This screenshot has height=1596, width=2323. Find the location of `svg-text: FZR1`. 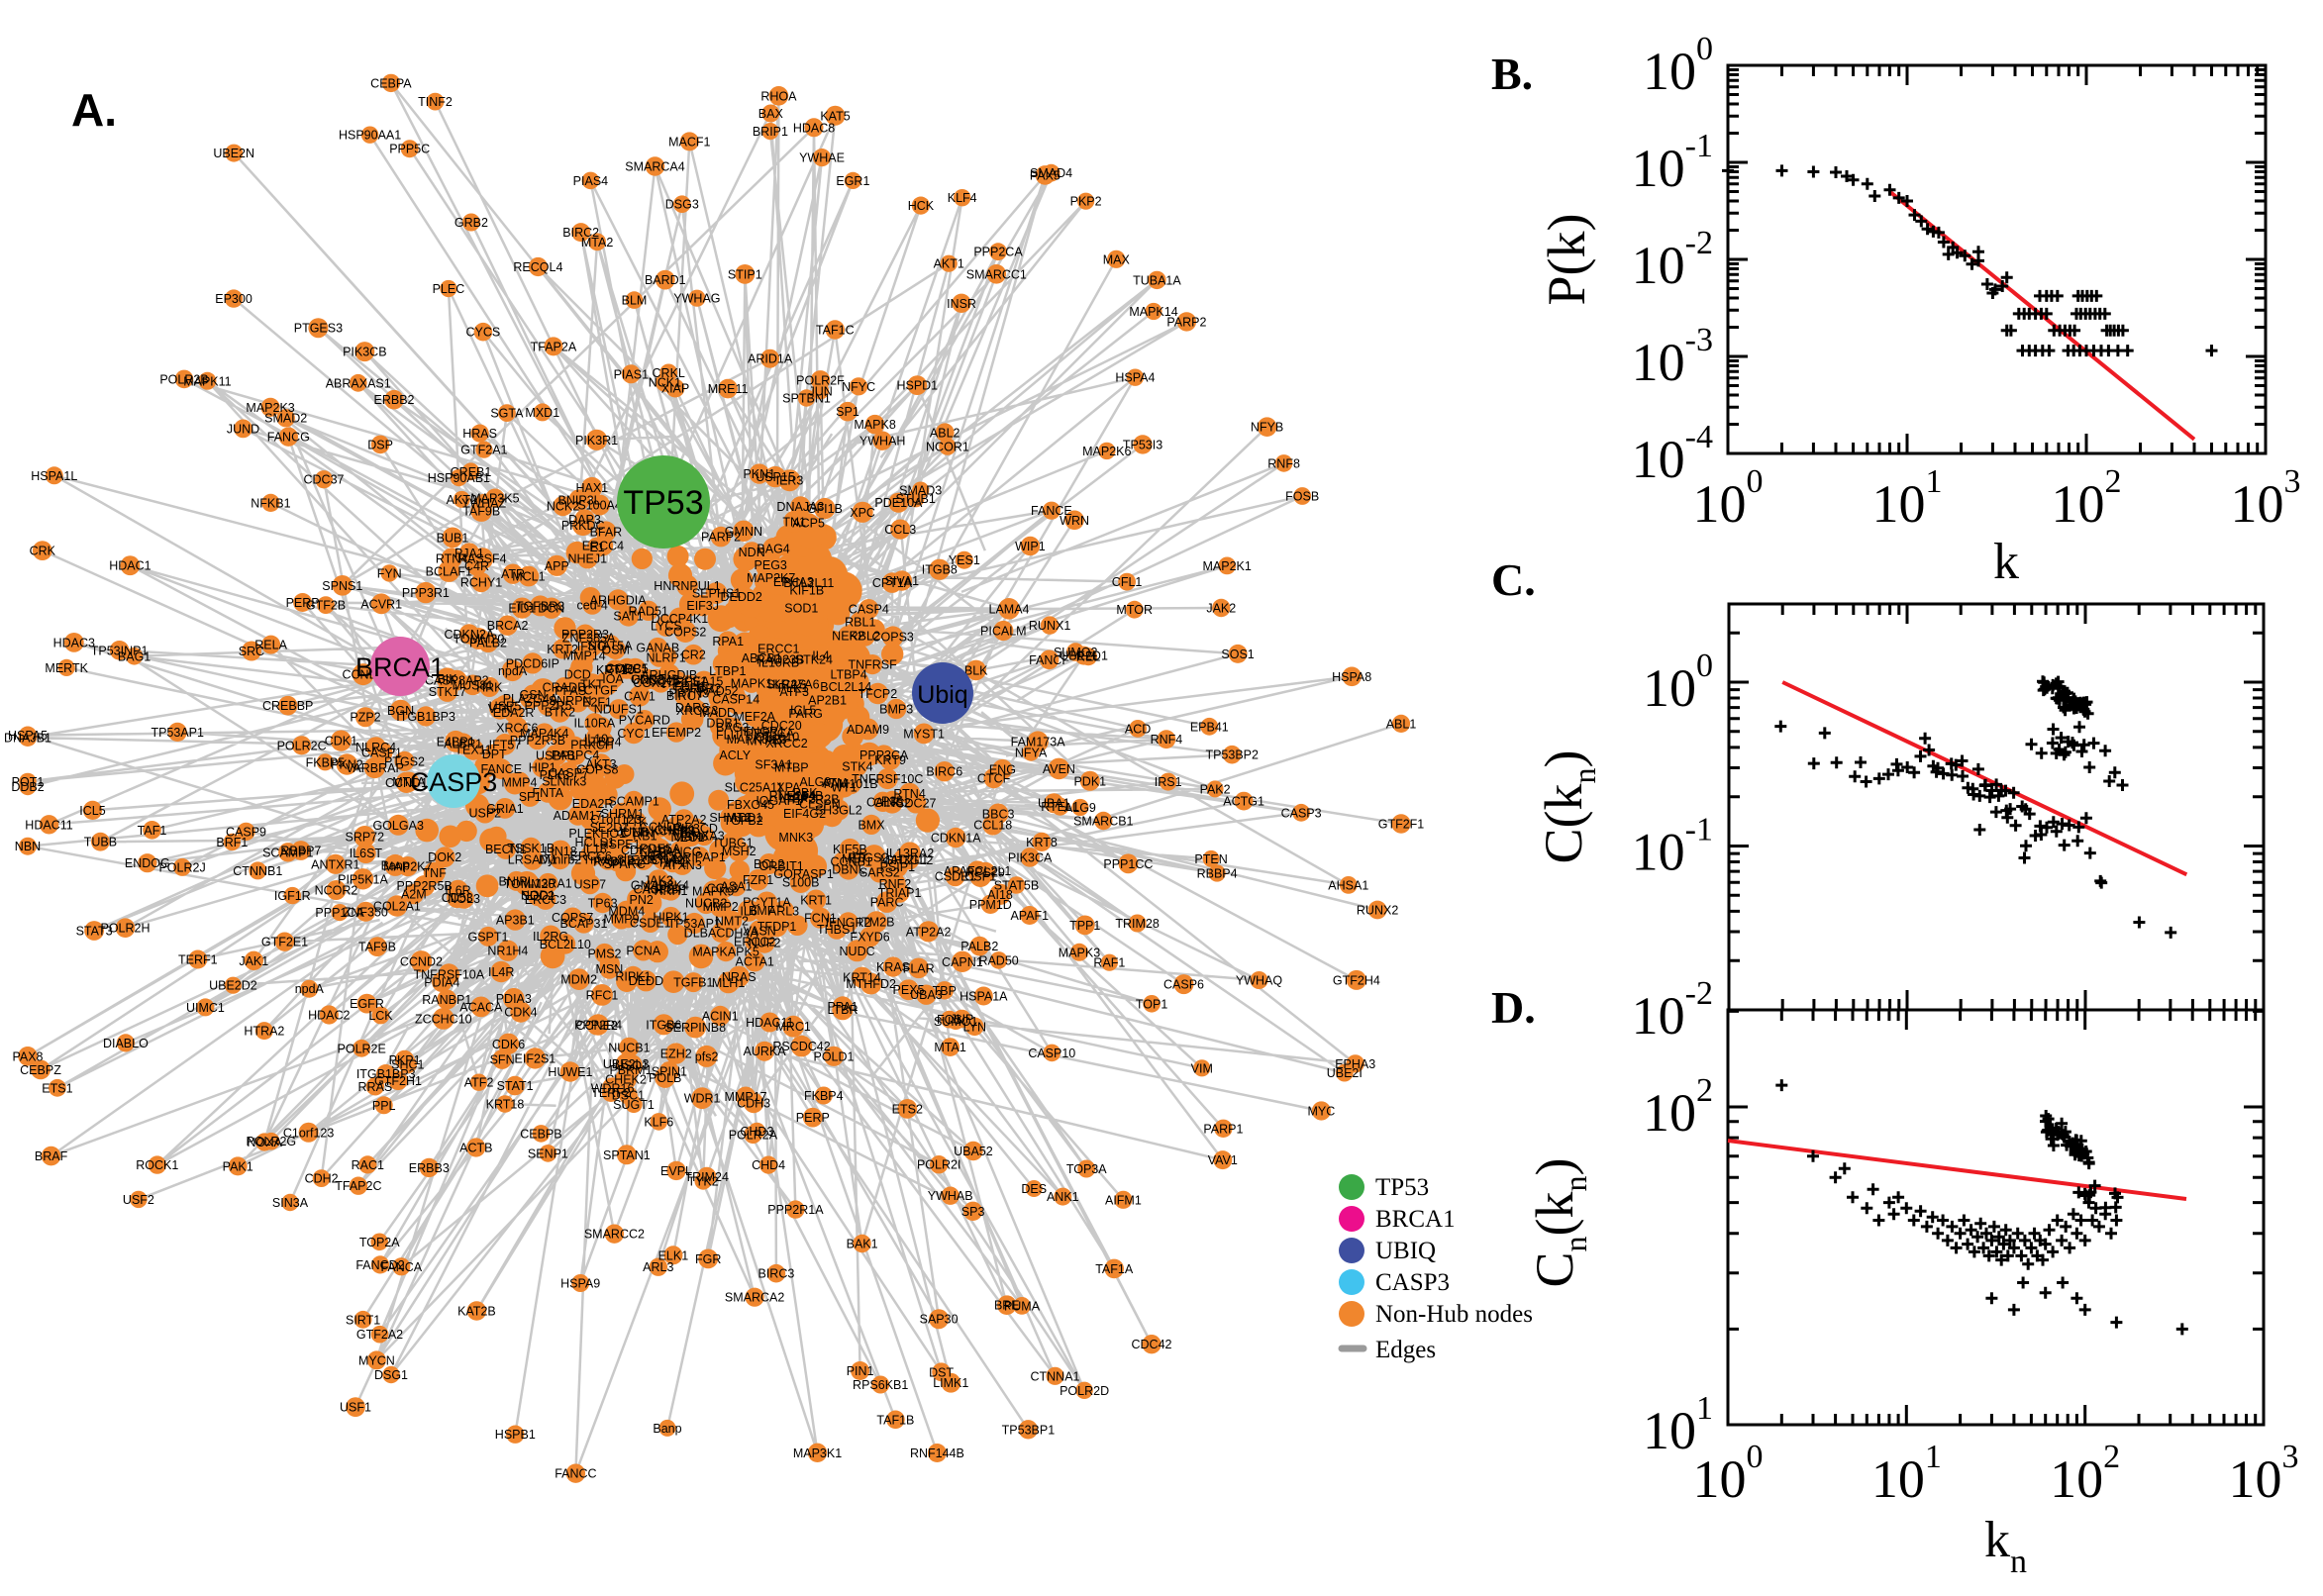

svg-text: FZR1 is located at coordinates (758, 880).